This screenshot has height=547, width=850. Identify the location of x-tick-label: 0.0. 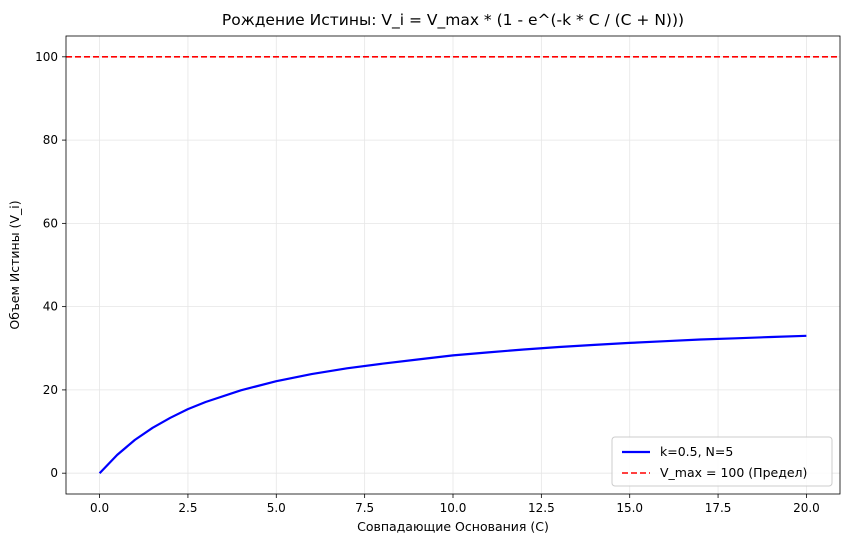
(99, 508).